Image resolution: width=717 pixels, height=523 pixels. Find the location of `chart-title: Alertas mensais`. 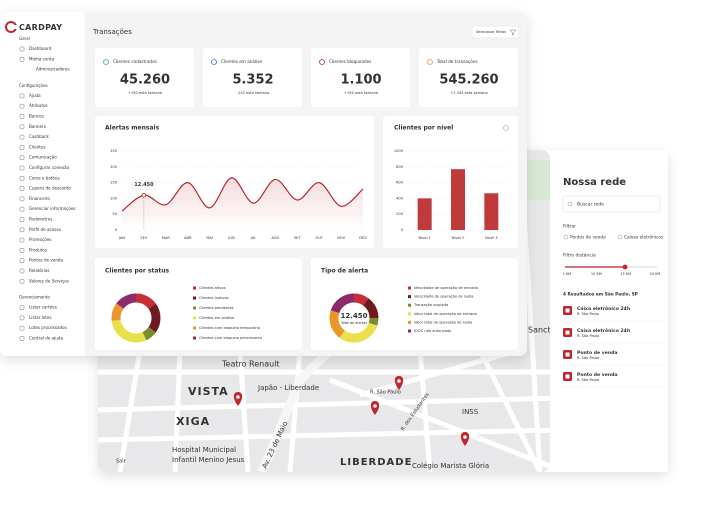

chart-title: Alertas mensais is located at coordinates (132, 128).